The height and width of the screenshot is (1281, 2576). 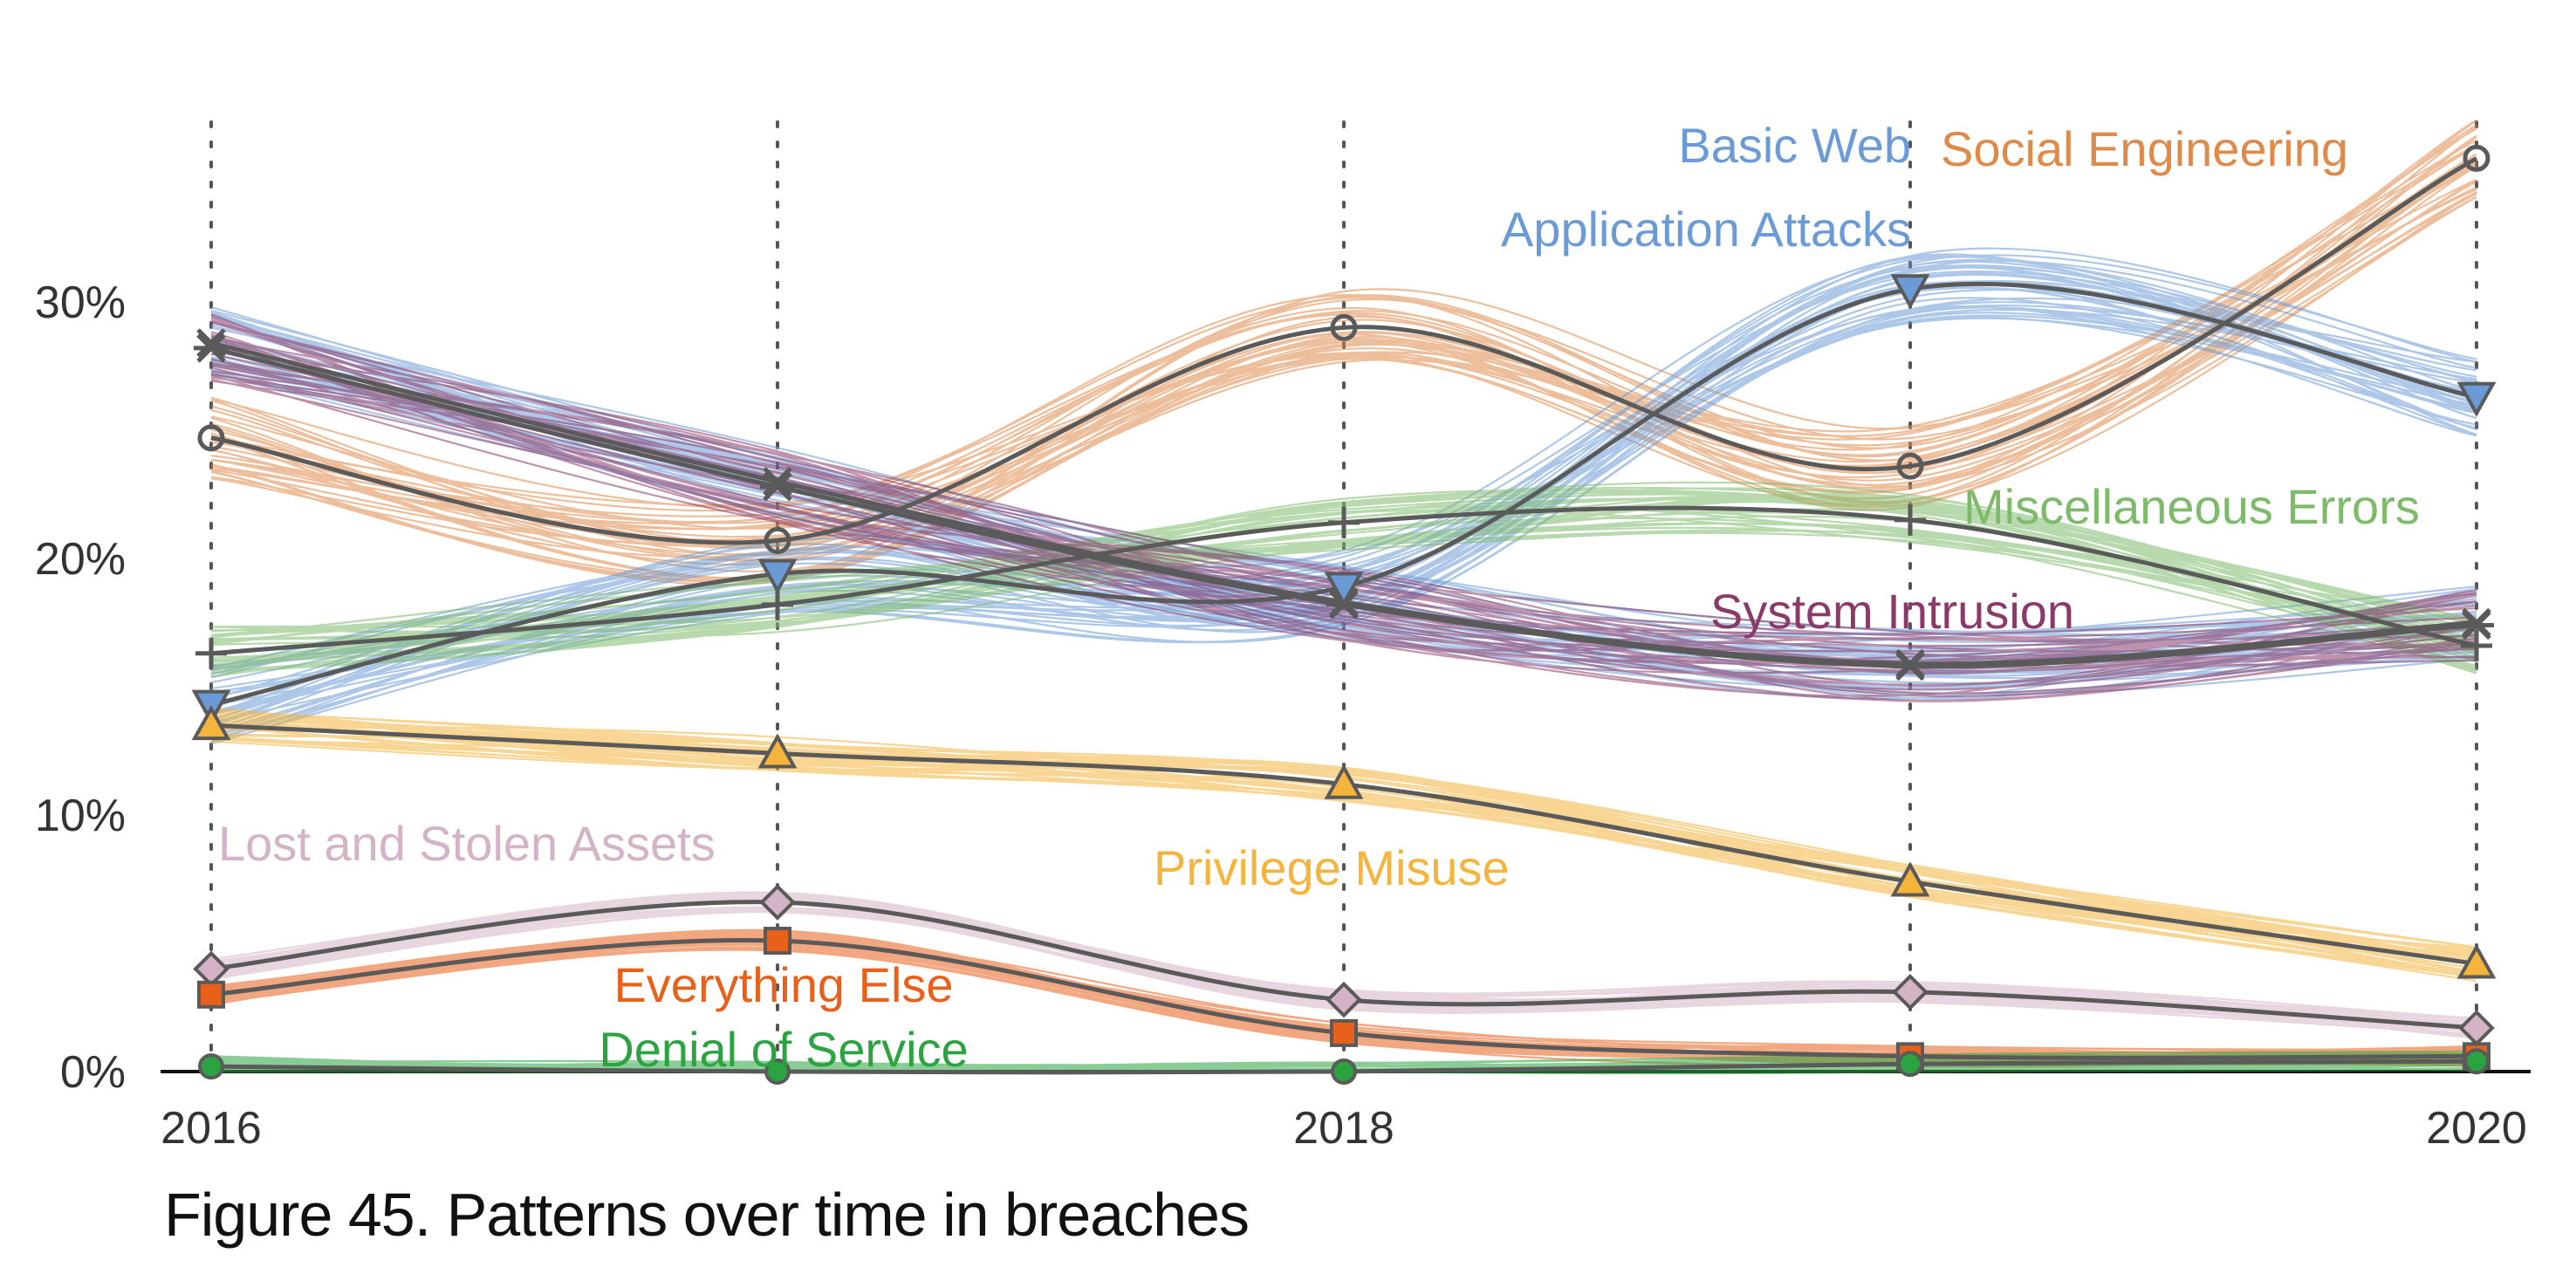 I want to click on series-label-denial-of-service: Denial of Service, so click(x=783, y=1049).